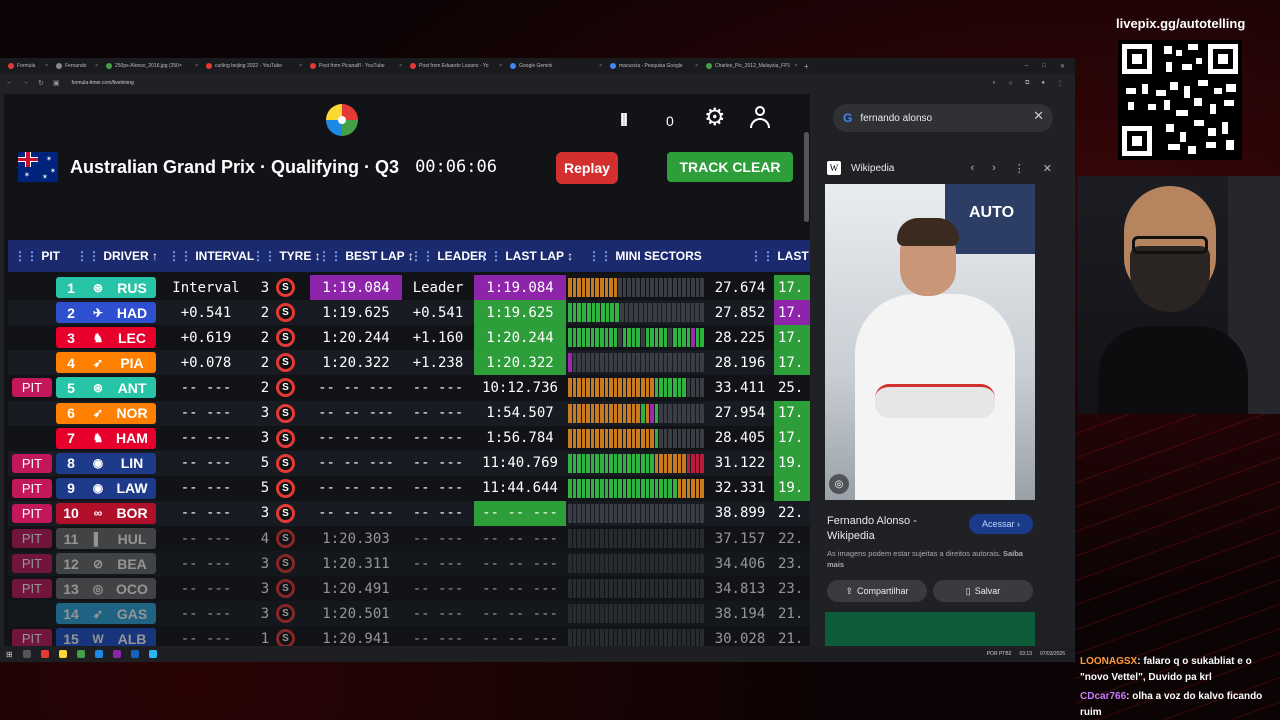  I want to click on maximize-icon: □, so click(1044, 65).